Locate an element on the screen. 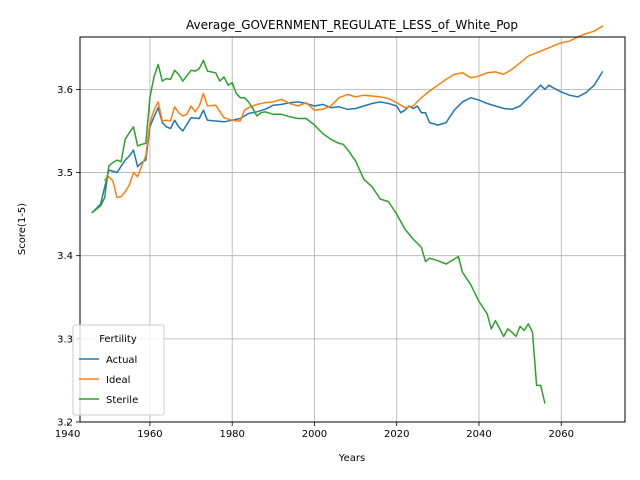  y-tick-label: 3.2 is located at coordinates (65, 423).